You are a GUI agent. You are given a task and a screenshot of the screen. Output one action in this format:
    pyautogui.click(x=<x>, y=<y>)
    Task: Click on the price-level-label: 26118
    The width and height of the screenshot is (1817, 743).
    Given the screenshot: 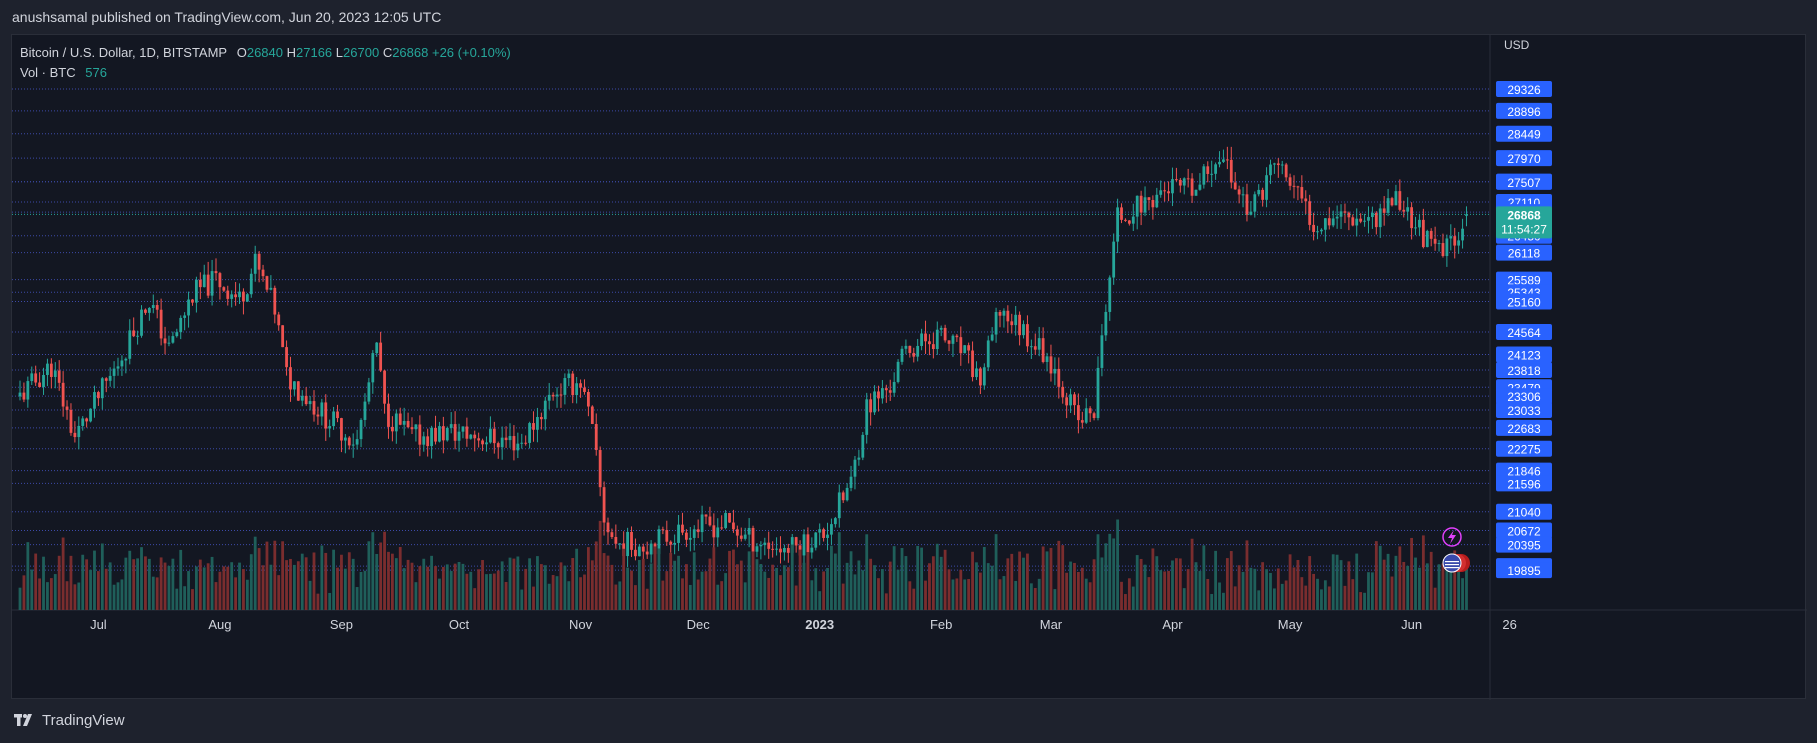 What is the action you would take?
    pyautogui.click(x=1524, y=254)
    